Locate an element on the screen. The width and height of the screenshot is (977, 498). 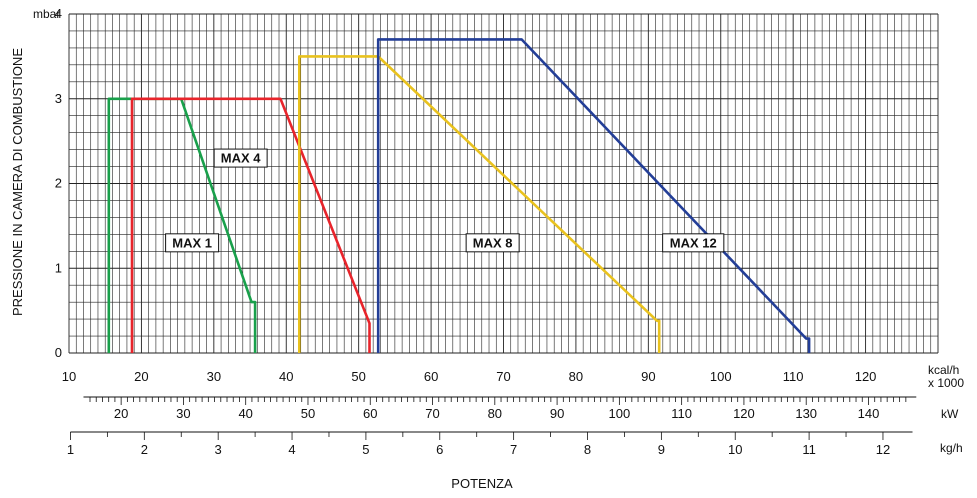
kw-tick-label: 30 is located at coordinates (183, 413).